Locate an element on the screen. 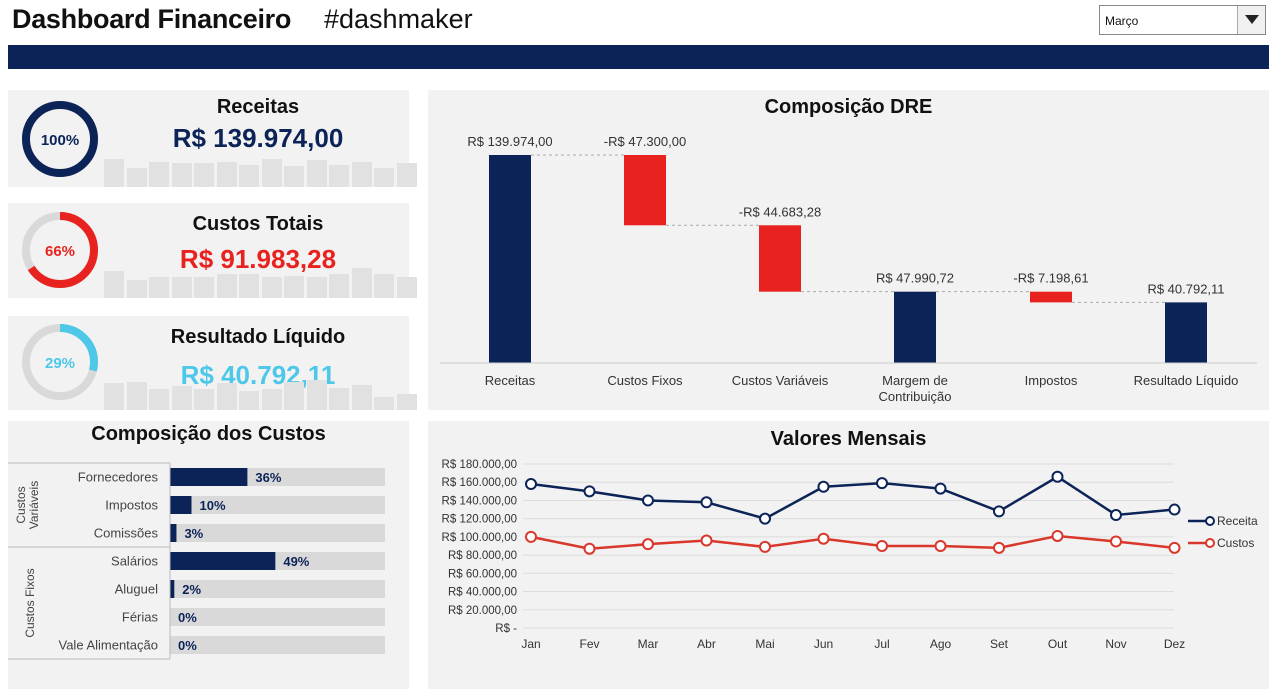 This screenshot has height=698, width=1280. x-tick-label: Ago is located at coordinates (941, 644).